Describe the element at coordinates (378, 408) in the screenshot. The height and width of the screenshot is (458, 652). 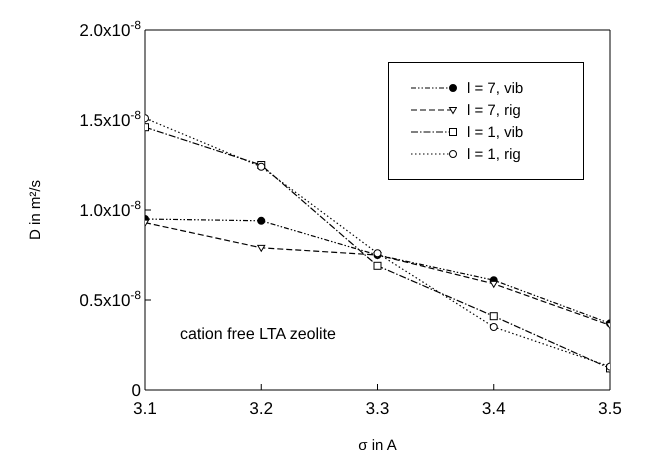
I see `x-tick-label: 3.3` at that location.